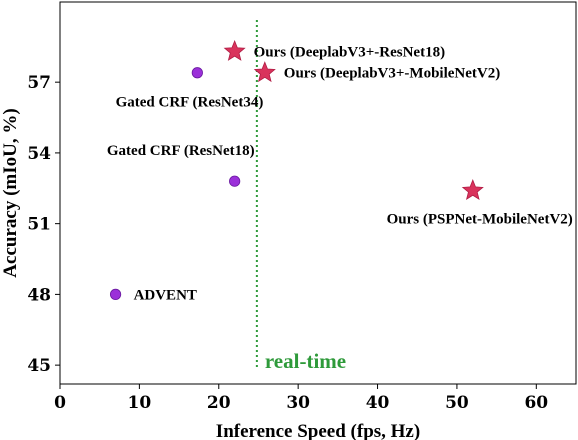 This screenshot has width=578, height=440. What do you see at coordinates (536, 403) in the screenshot?
I see `x-tick-label: 60` at bounding box center [536, 403].